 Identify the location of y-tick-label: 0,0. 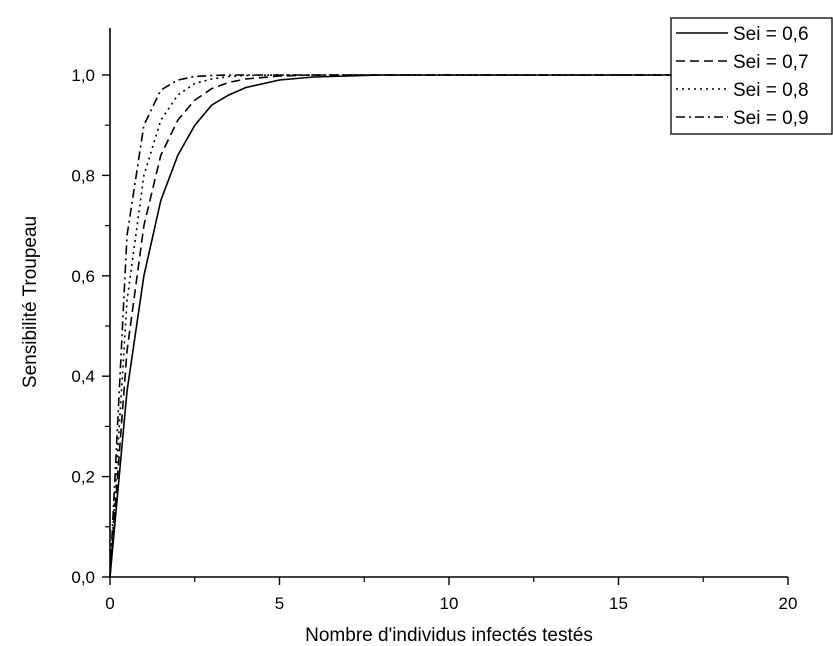
(83, 577).